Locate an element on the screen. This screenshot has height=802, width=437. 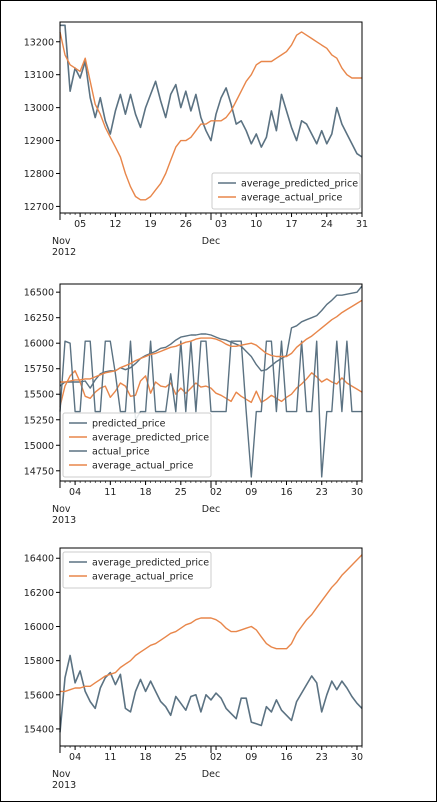
y-tick-label: 14750 is located at coordinates (39, 471).